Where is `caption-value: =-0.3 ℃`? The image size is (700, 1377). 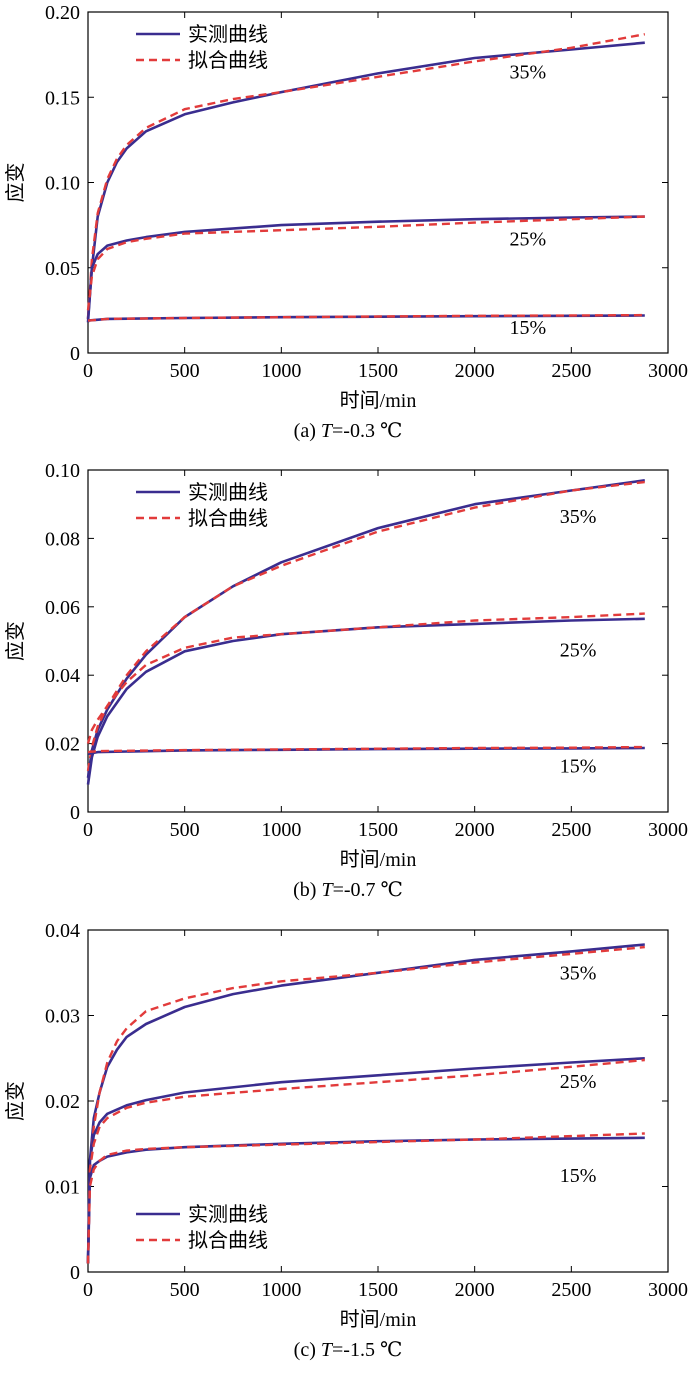
caption-value: =-0.3 ℃ is located at coordinates (367, 431).